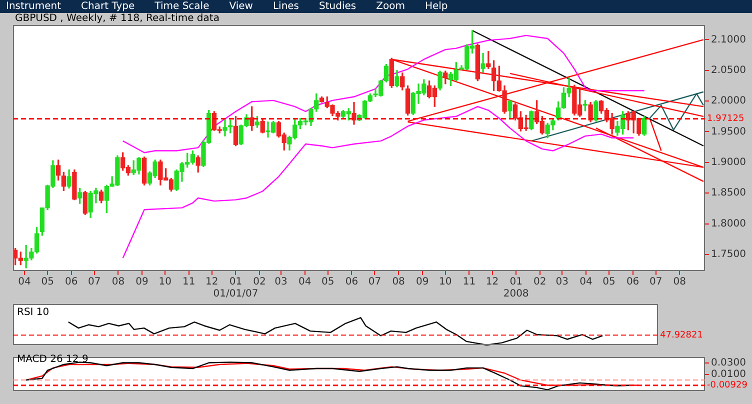 This screenshot has height=404, width=752. What do you see at coordinates (516, 288) in the screenshot?
I see `x-tick-label: 01 2008` at bounding box center [516, 288].